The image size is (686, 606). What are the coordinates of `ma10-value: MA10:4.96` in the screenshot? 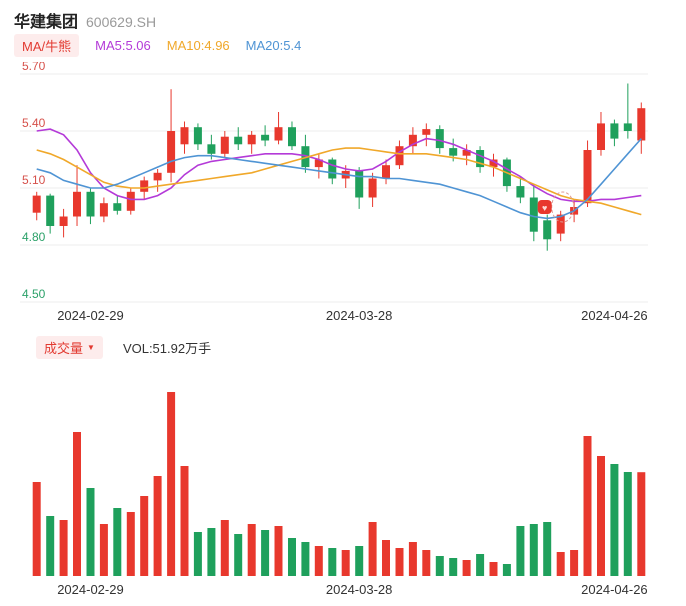 It's located at (198, 45).